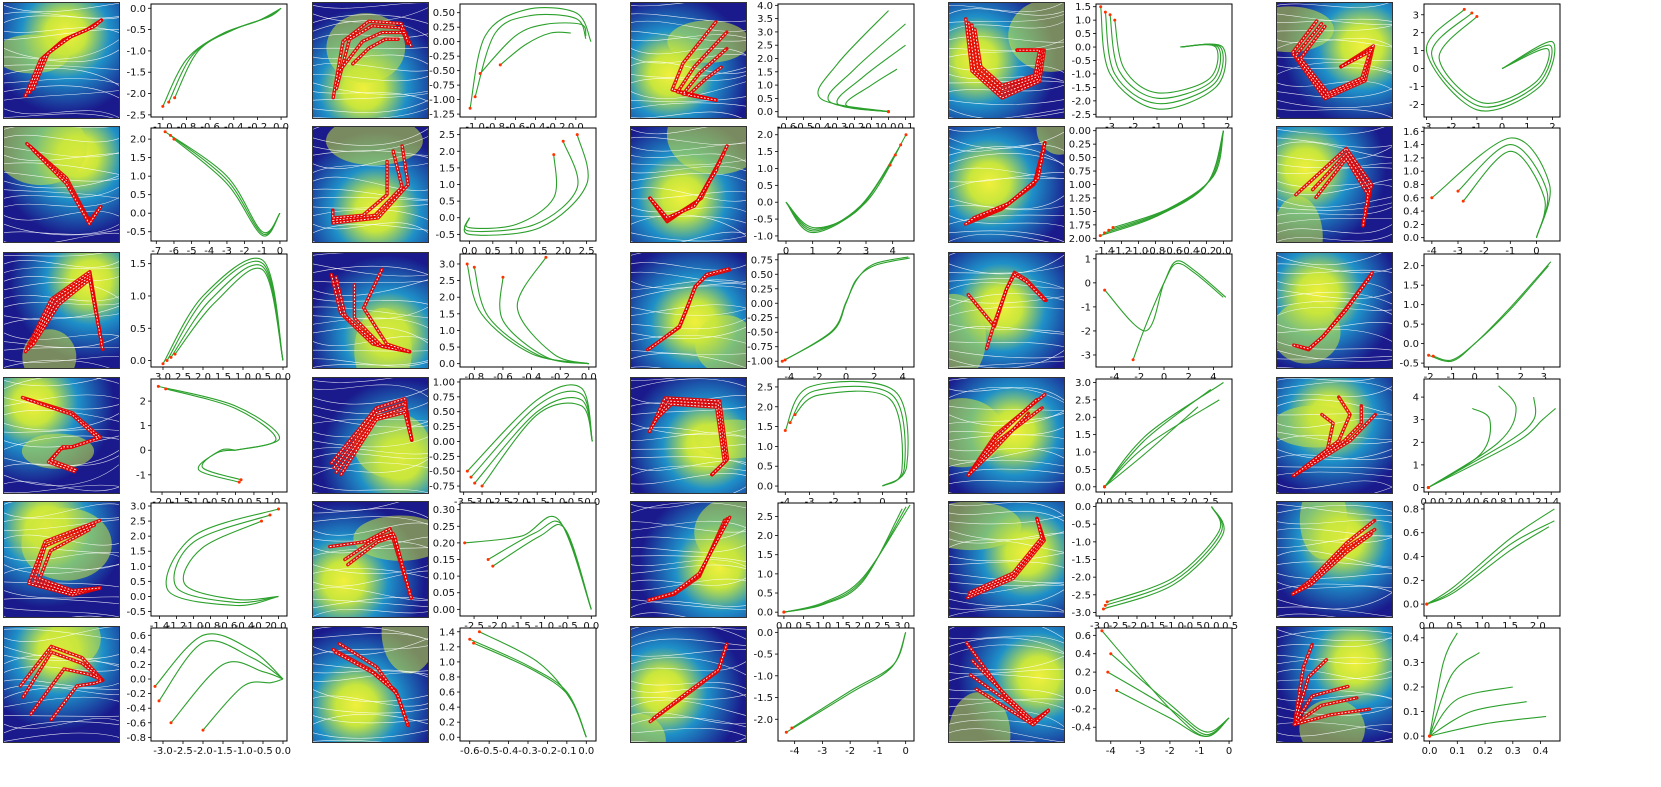 The height and width of the screenshot is (787, 1661). What do you see at coordinates (136, 709) in the screenshot?
I see `y-tick-label: -0.4` at bounding box center [136, 709].